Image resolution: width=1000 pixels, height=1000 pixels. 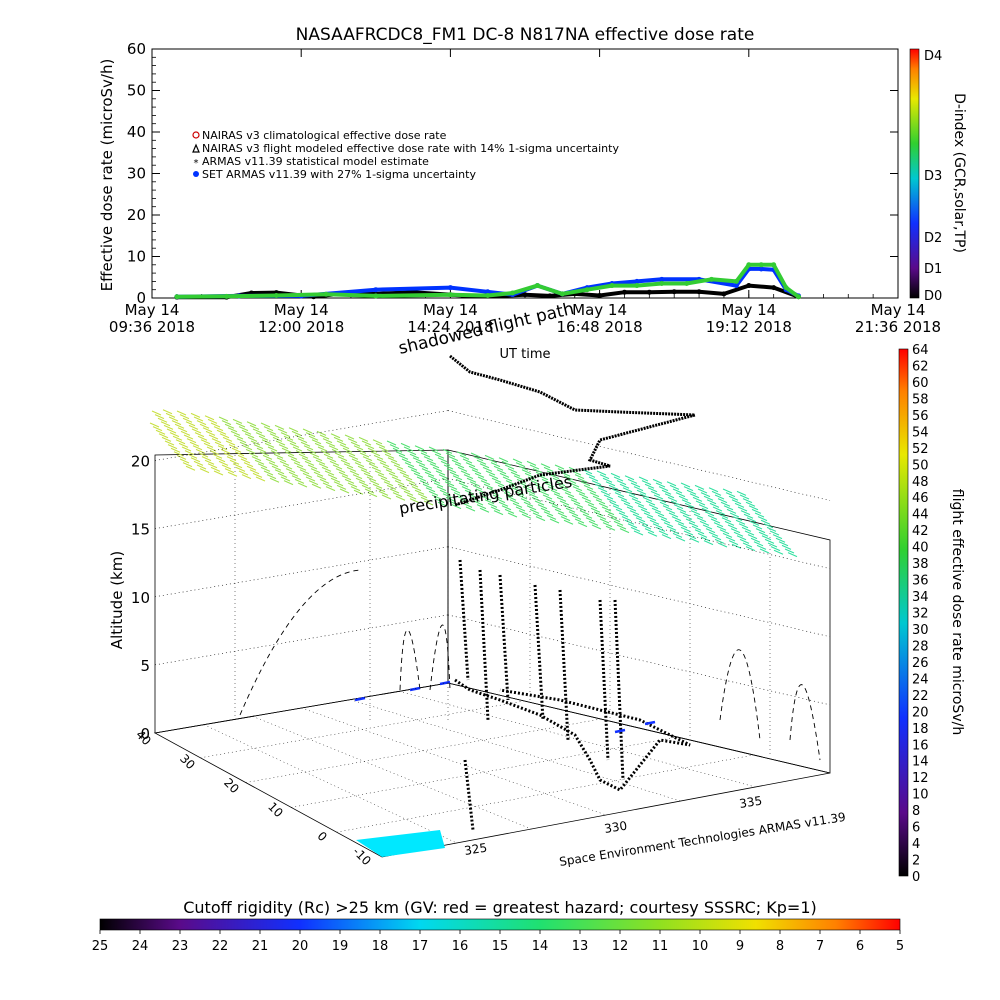 What do you see at coordinates (525, 354) in the screenshot?
I see `top-x-axis-label: UT time` at bounding box center [525, 354].